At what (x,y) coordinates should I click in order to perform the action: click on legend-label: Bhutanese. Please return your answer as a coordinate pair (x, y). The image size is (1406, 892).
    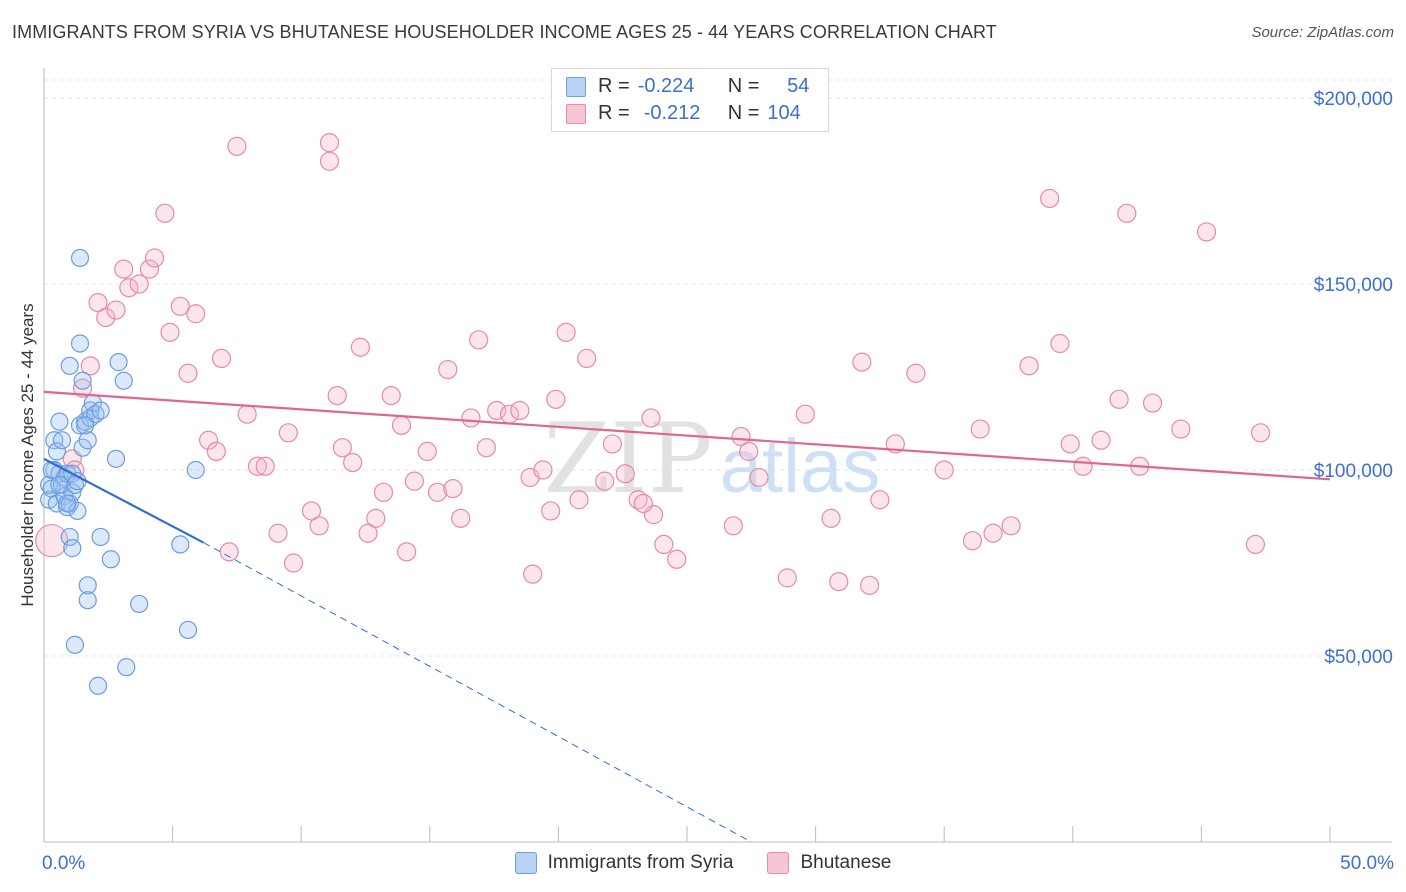
    Looking at the image, I should click on (846, 862).